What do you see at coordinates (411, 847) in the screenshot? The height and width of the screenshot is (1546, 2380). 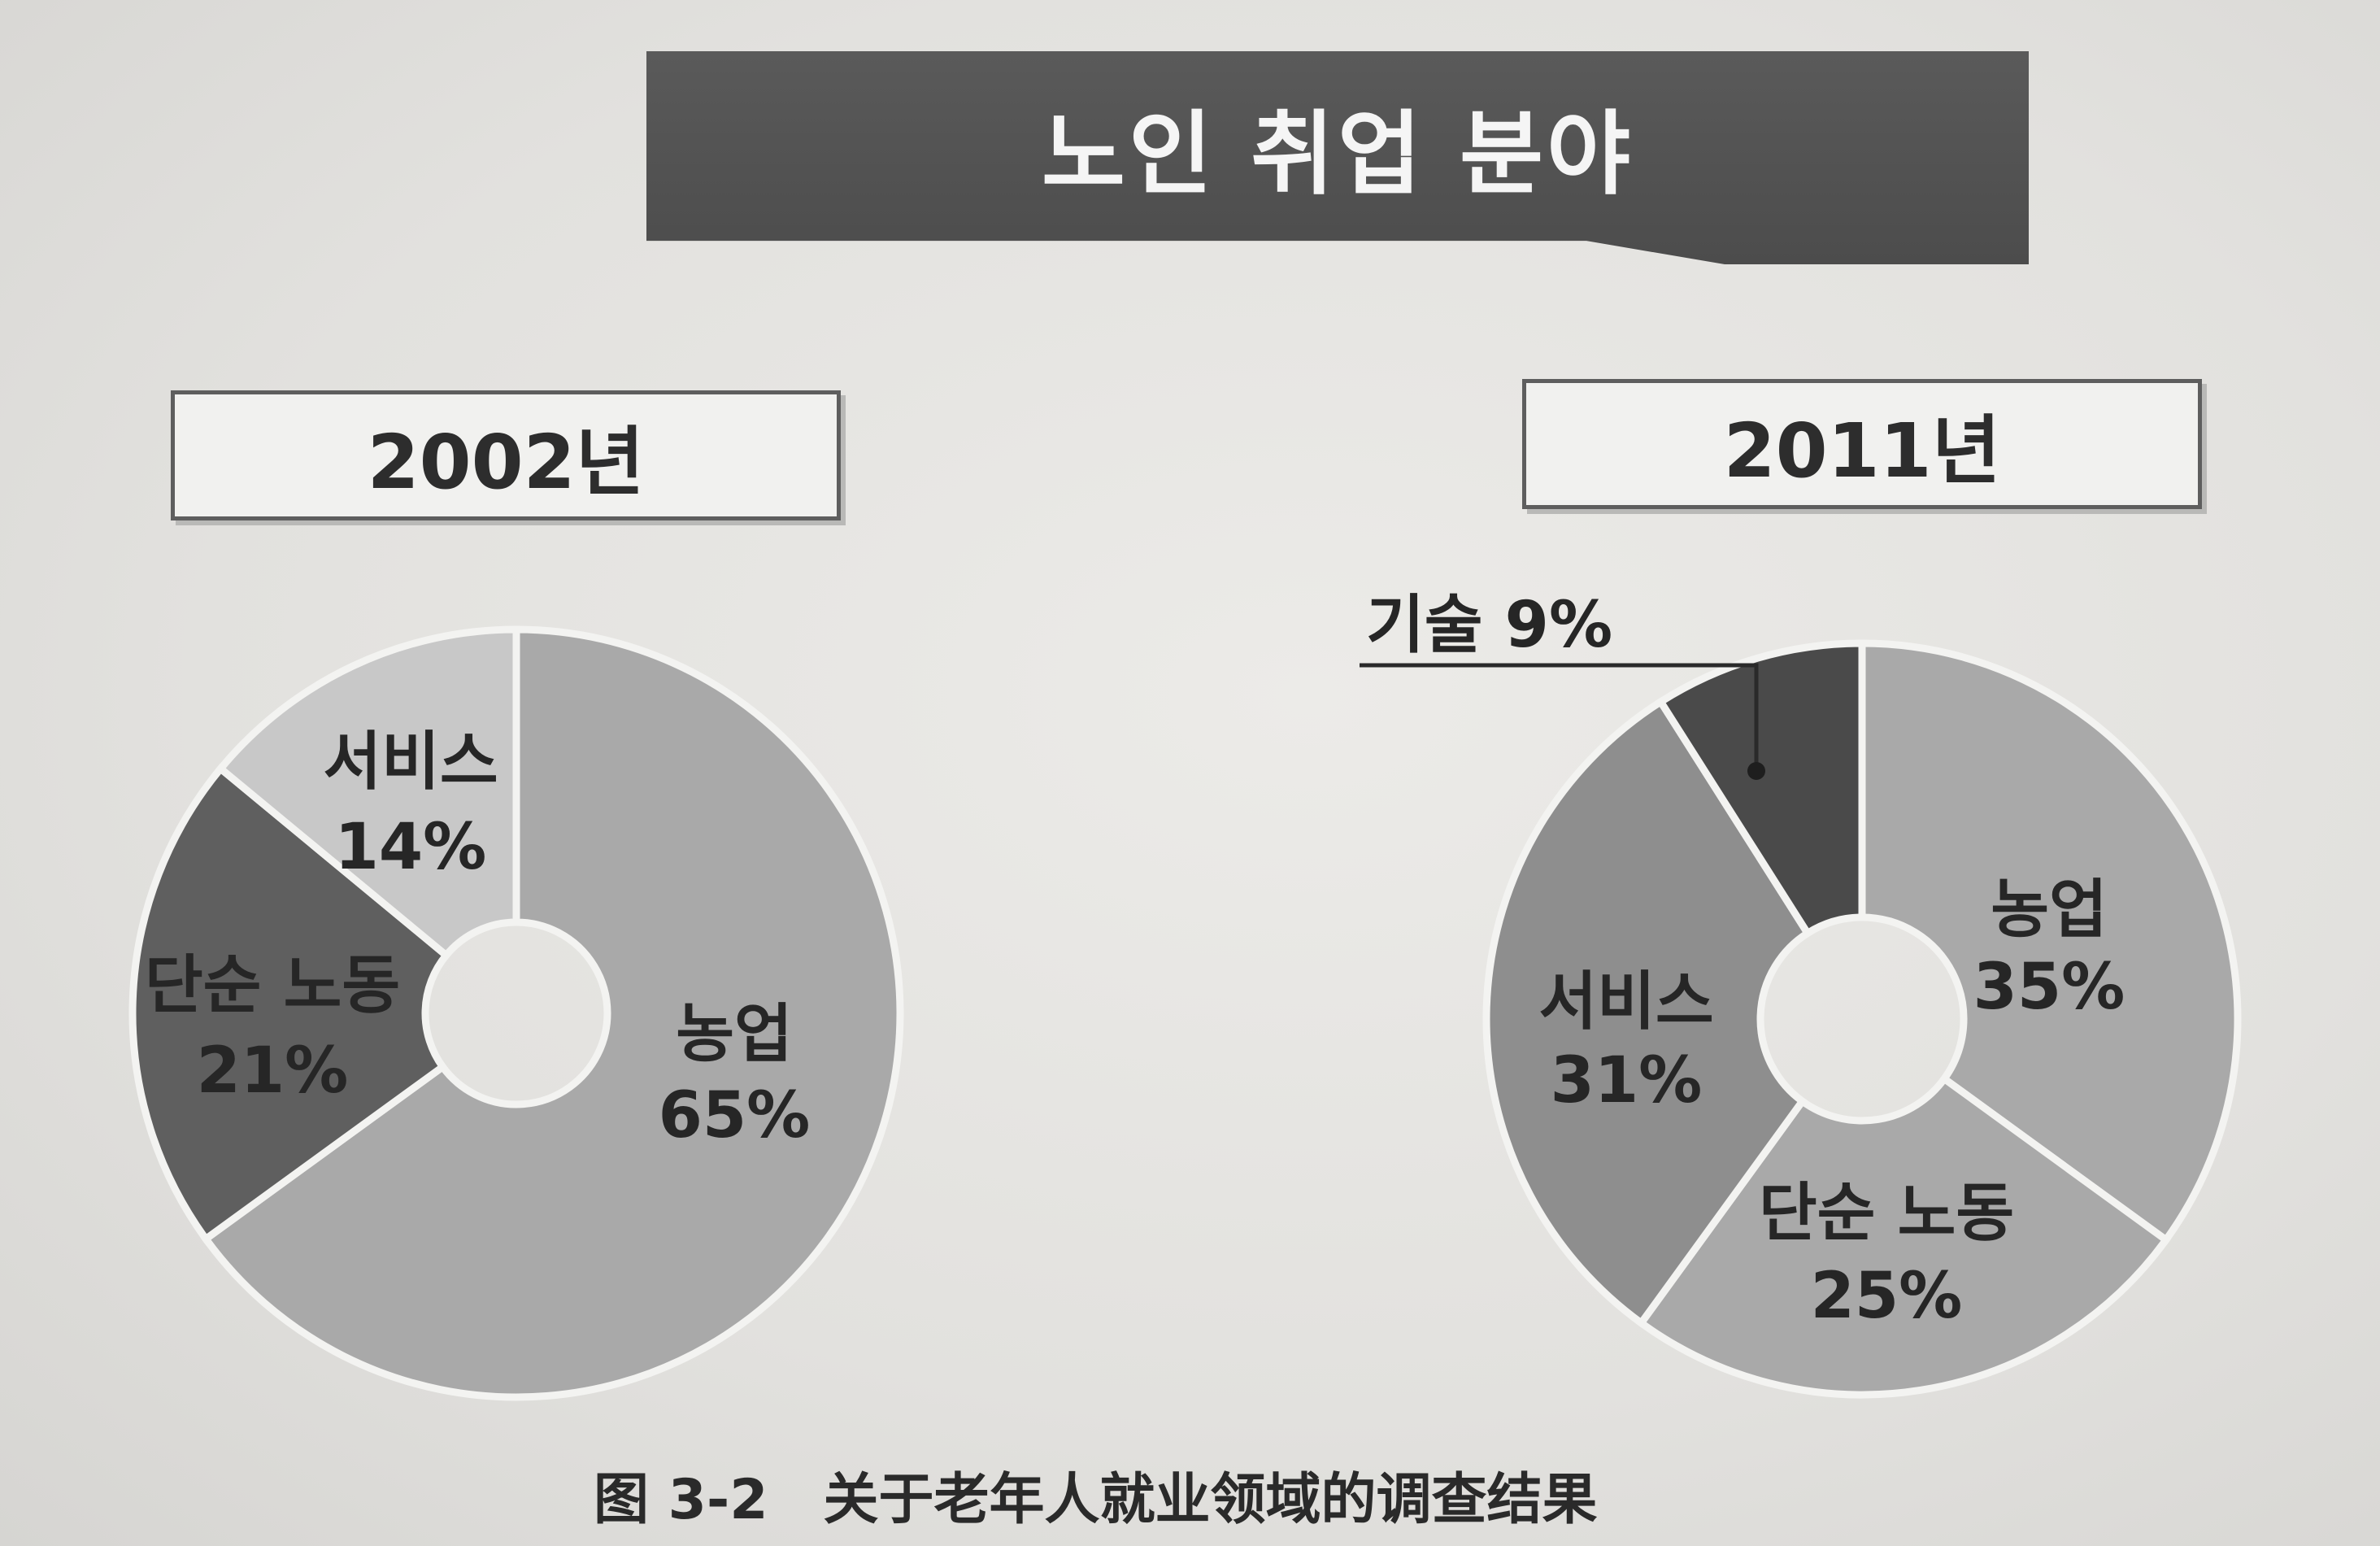 I see `label-2002-service-pct: 14%` at bounding box center [411, 847].